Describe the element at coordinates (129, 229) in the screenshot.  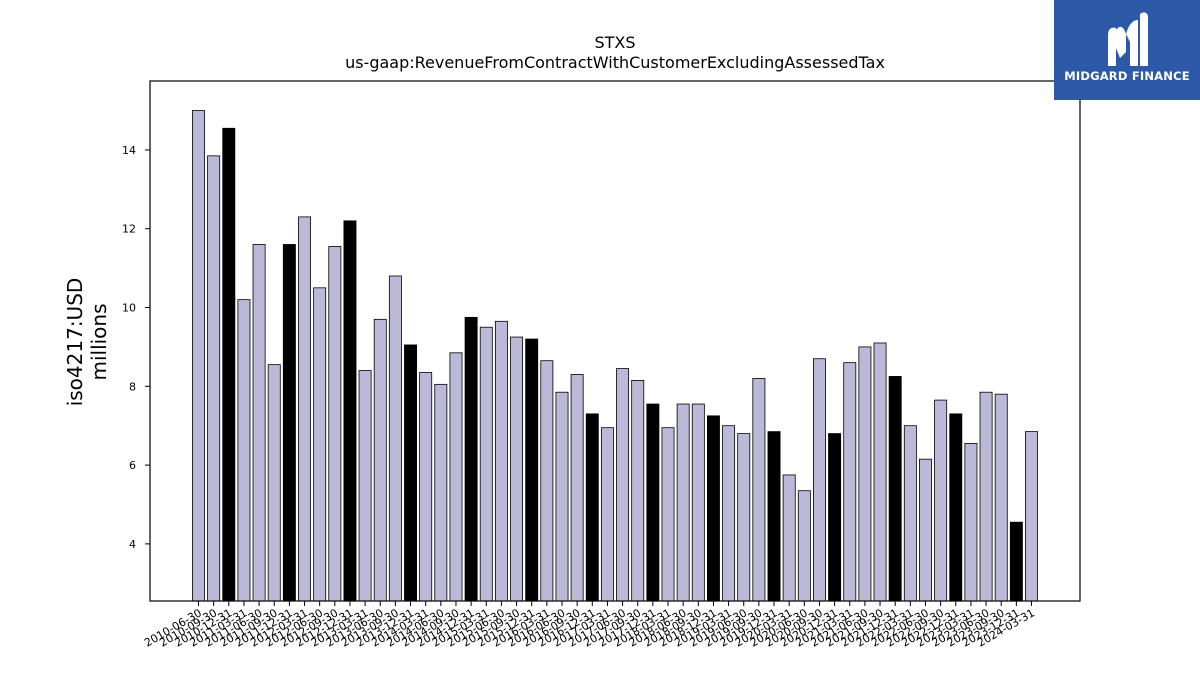
I see `y-tick-label: 12` at that location.